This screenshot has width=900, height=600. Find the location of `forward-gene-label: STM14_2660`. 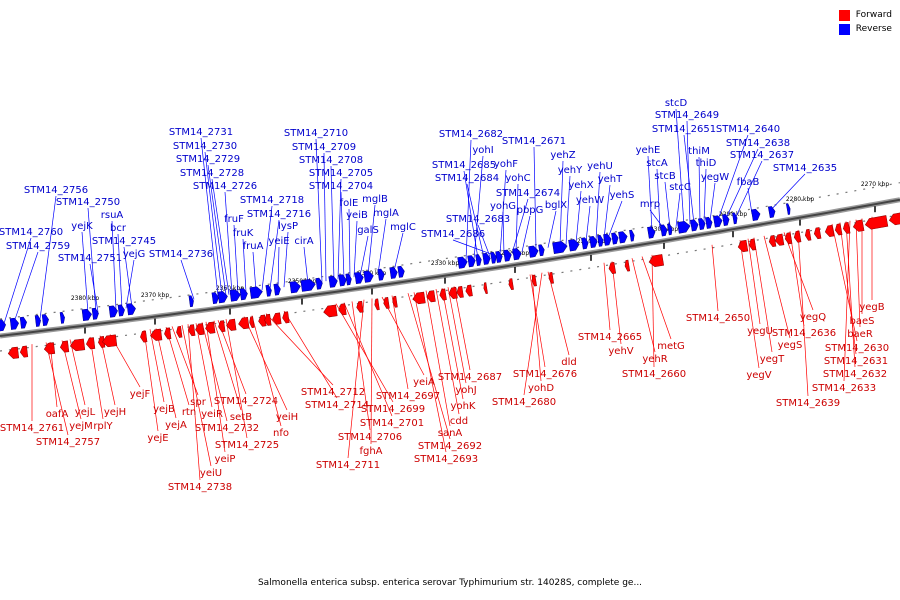

forward-gene-label: STM14_2660 is located at coordinates (654, 374).